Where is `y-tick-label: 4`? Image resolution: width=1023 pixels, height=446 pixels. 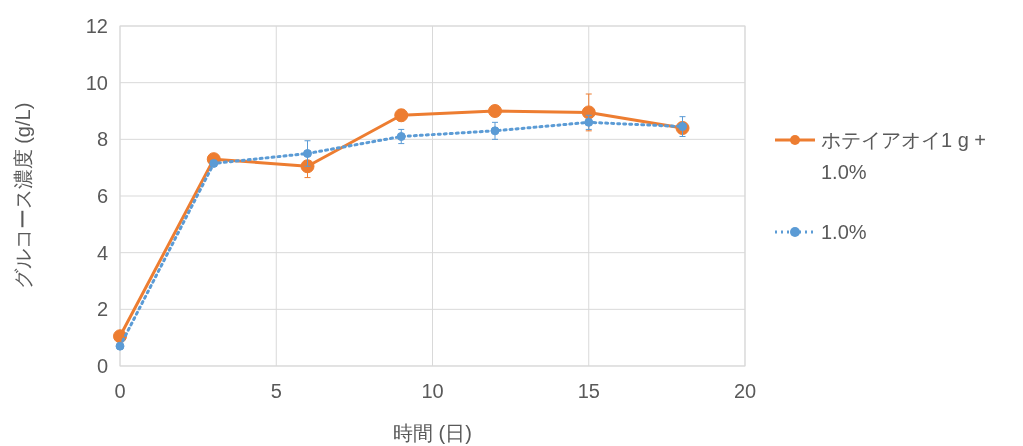
y-tick-label: 4 is located at coordinates (102, 252).